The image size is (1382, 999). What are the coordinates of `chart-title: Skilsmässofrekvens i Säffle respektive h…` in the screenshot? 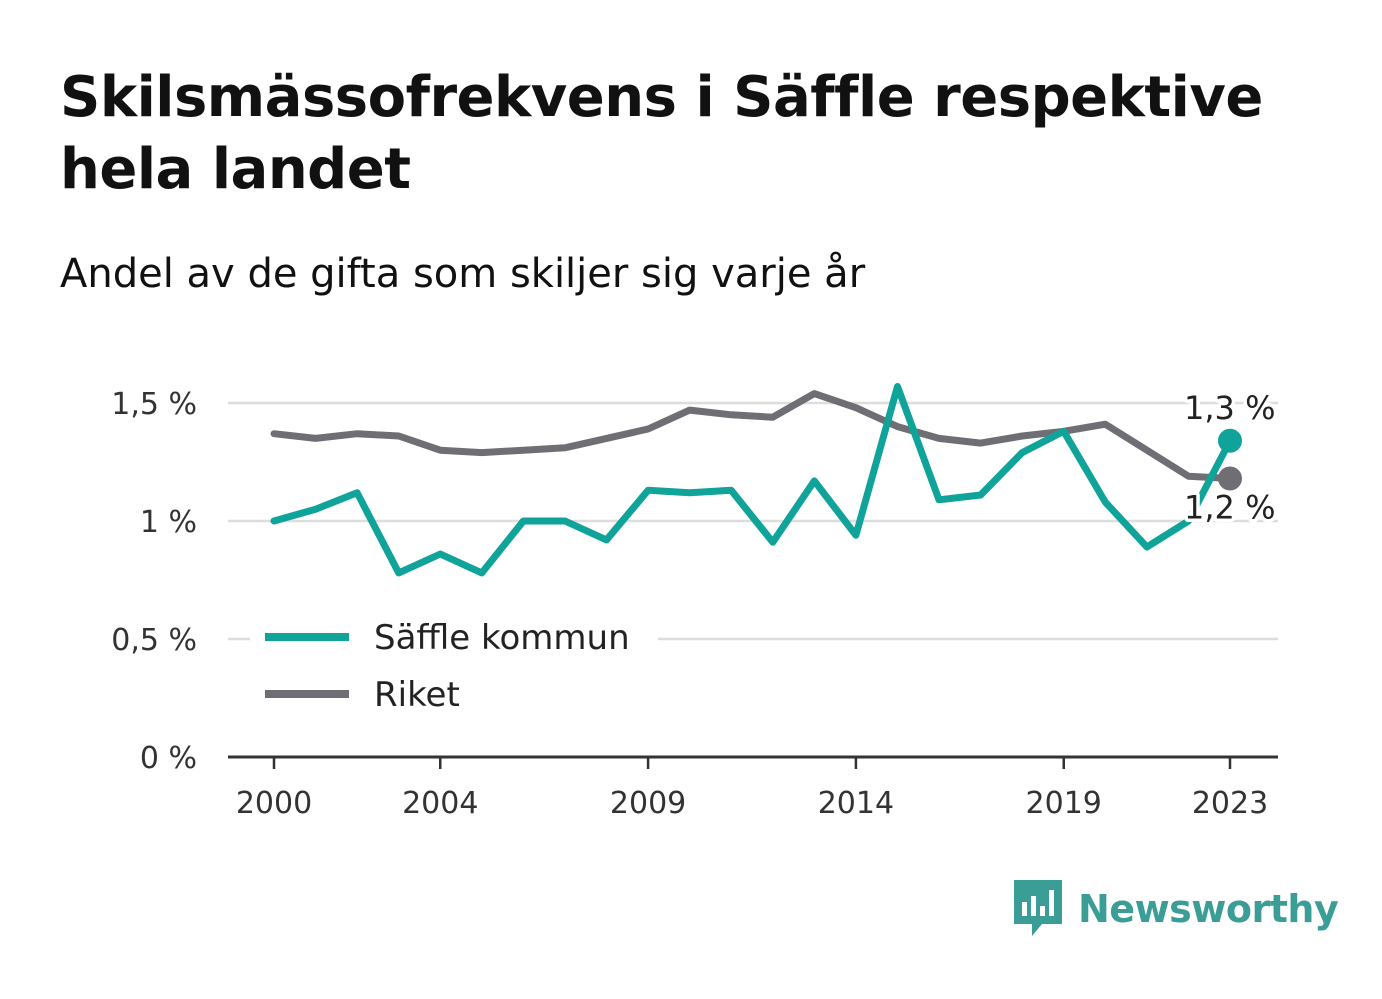 It's located at (661, 133).